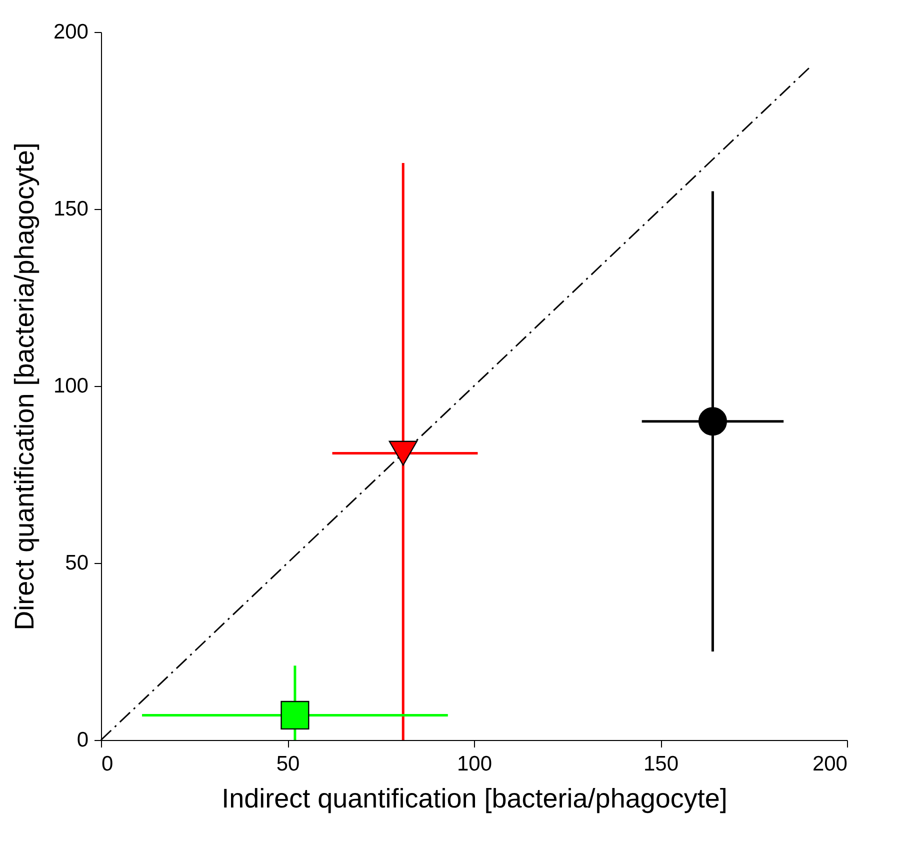 Image resolution: width=904 pixels, height=843 pixels. Describe the element at coordinates (830, 764) in the screenshot. I see `x-tick-label: 200` at that location.